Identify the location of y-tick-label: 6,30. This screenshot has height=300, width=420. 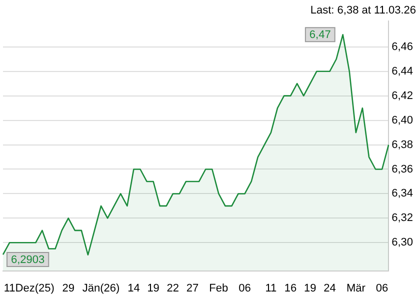
(403, 242).